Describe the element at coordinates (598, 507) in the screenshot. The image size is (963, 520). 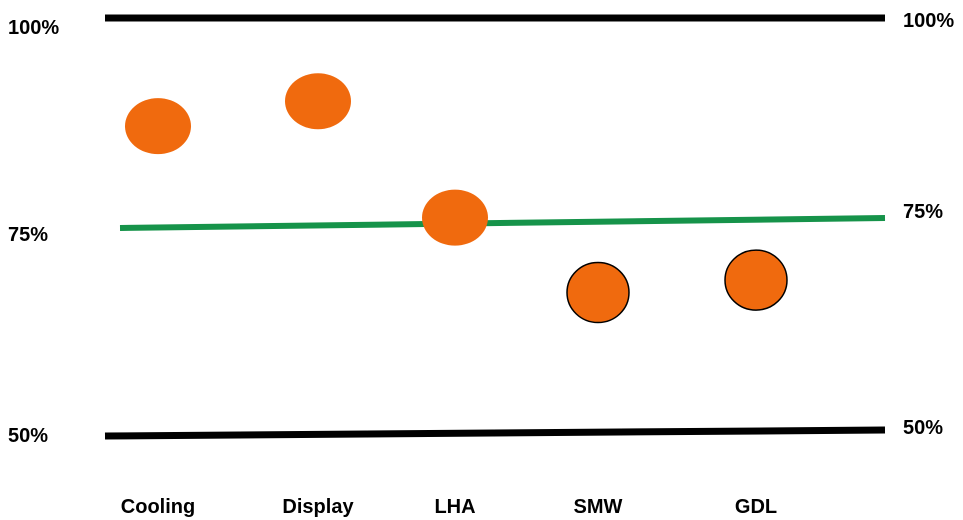
I see `category-label-smw: SMW` at that location.